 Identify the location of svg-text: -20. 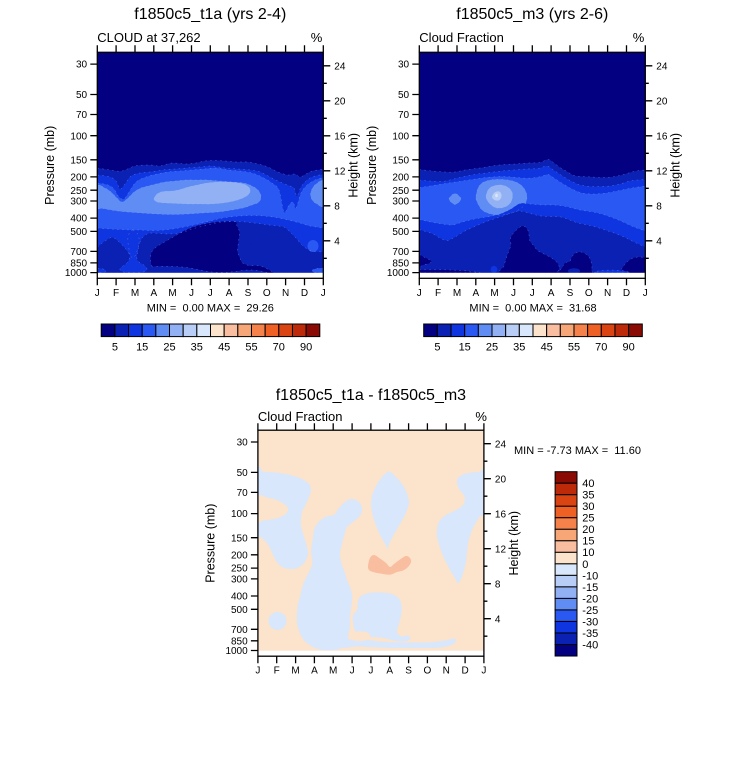
(590, 599).